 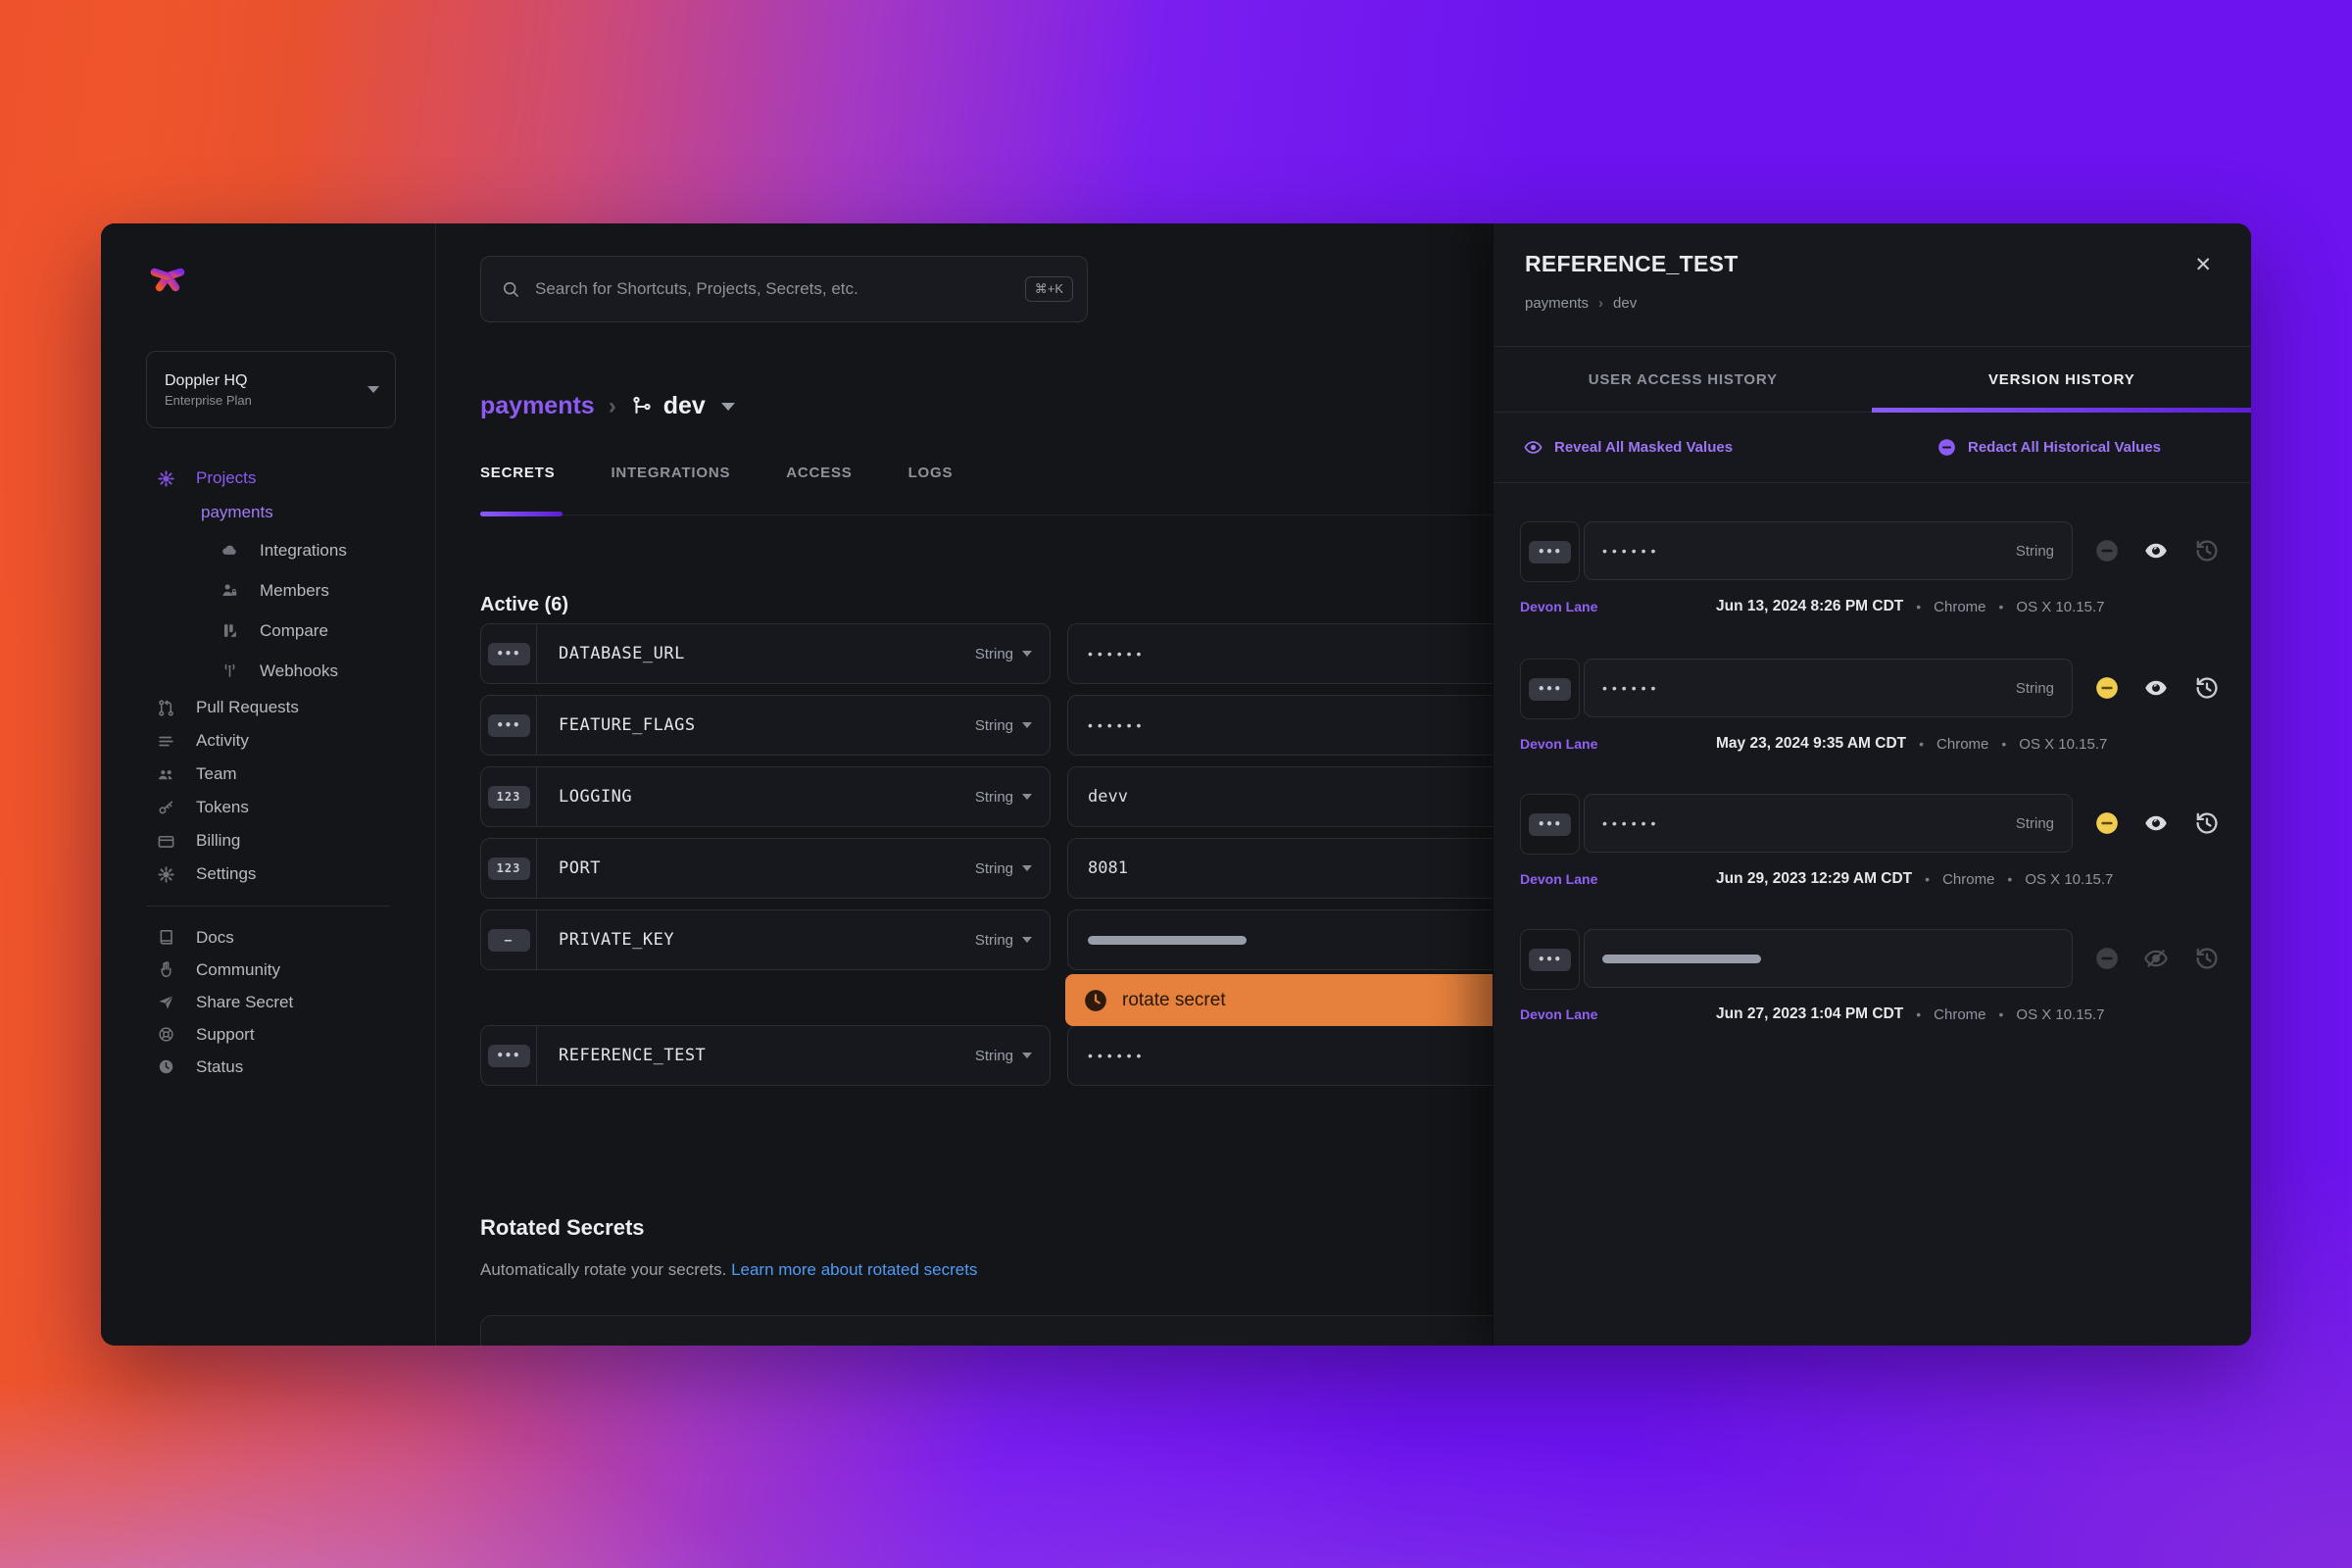 I want to click on sidebar-item-docs: Docs, so click(x=268, y=937).